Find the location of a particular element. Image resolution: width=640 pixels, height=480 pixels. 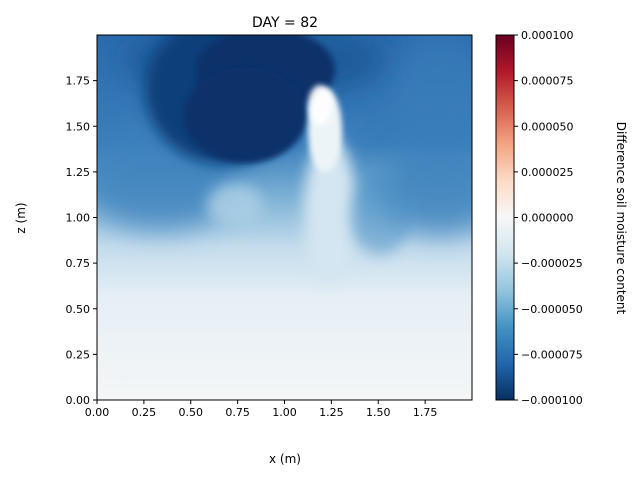

x-axis-label: x (m) is located at coordinates (285, 459).